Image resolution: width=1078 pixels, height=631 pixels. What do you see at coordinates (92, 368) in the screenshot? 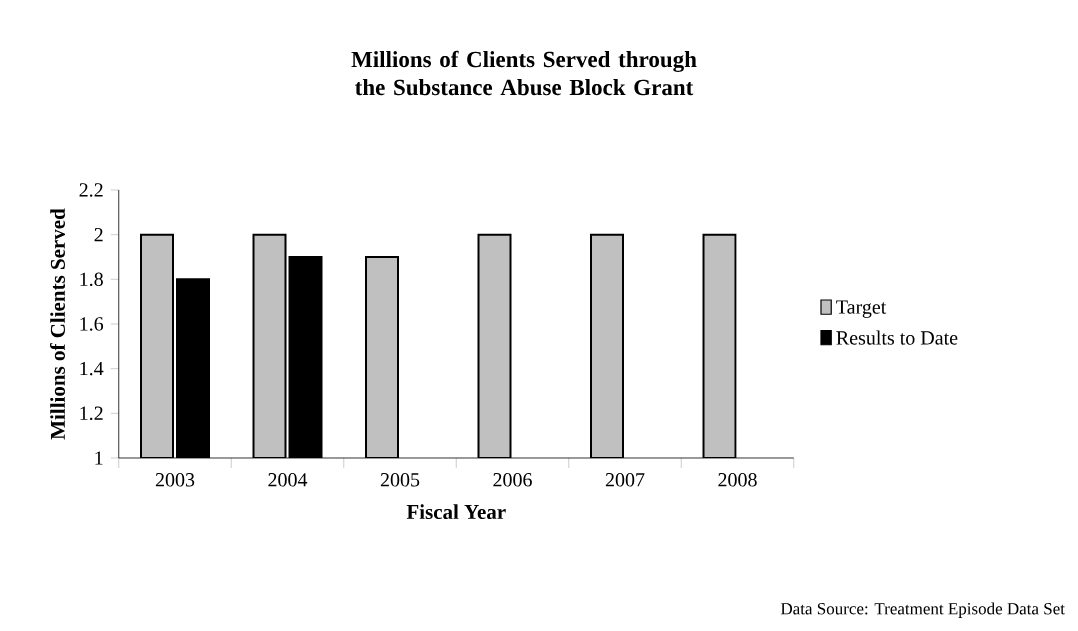
I see `y-tick-label: 1.4` at bounding box center [92, 368].